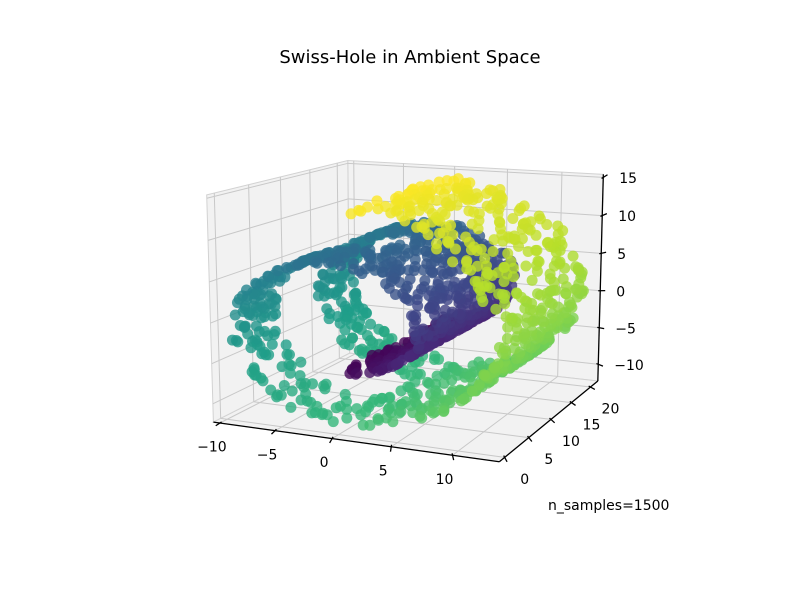  Describe the element at coordinates (609, 506) in the screenshot. I see `sample-count-annotation: n_samples=1500` at that location.